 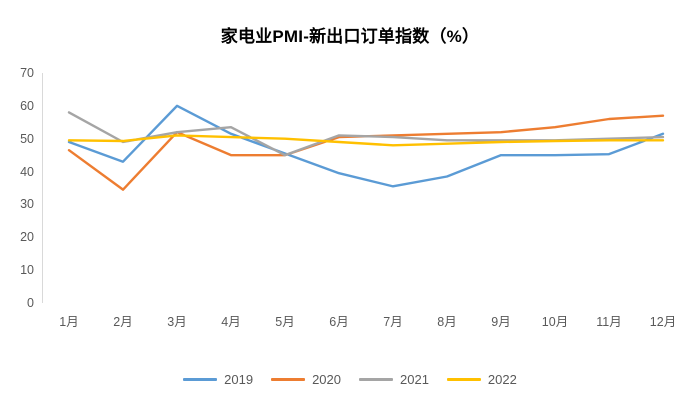 I want to click on y-axis-tick-label: 40, so click(x=27, y=171).